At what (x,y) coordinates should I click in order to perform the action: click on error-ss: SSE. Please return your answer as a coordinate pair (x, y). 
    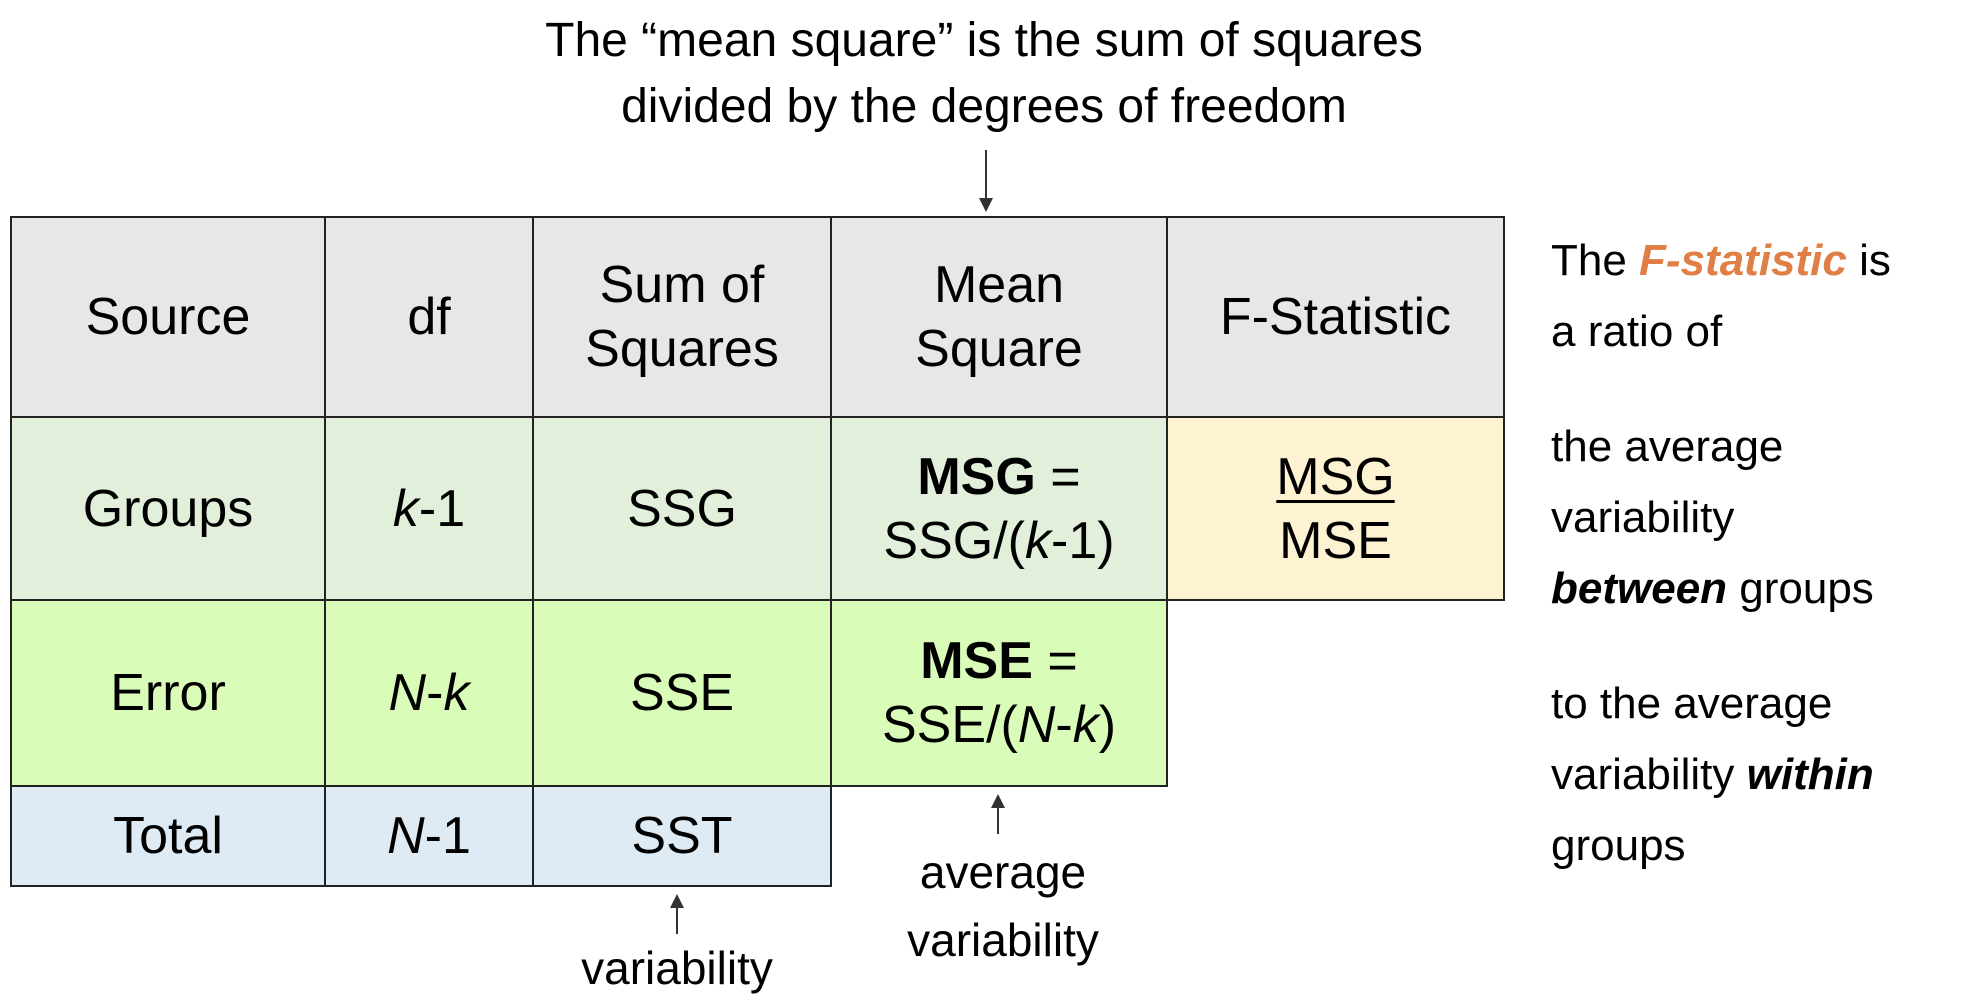
    Looking at the image, I should click on (682, 693).